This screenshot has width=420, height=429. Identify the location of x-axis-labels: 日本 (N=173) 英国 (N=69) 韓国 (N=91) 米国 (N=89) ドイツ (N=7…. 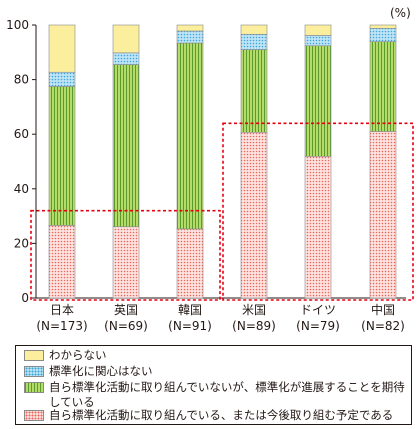
(220, 317).